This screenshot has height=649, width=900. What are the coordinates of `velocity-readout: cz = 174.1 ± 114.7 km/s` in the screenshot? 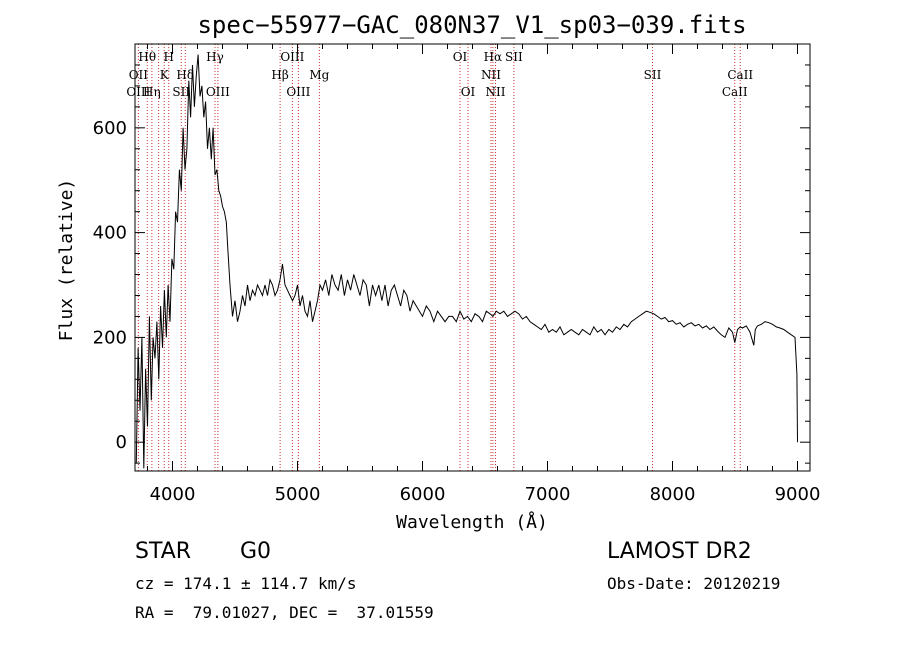 It's located at (246, 583).